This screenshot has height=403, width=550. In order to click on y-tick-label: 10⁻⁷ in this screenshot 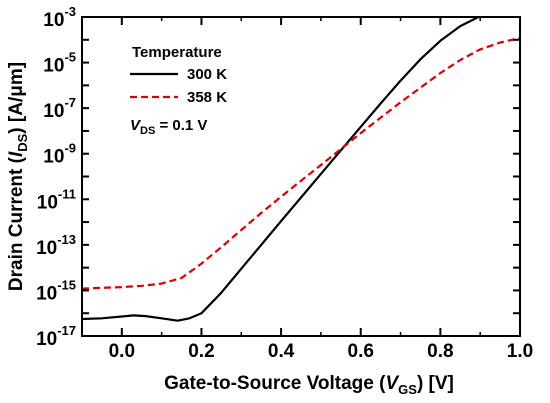, I will do `click(59, 108)`.